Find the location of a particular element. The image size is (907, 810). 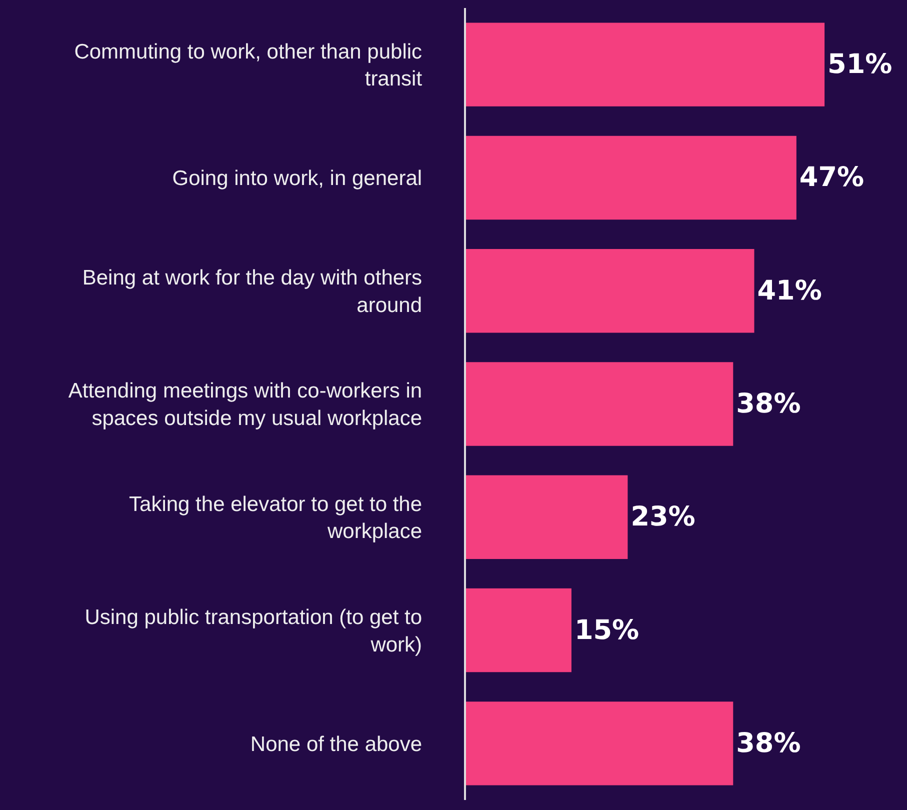

data-label: 15% is located at coordinates (607, 630).